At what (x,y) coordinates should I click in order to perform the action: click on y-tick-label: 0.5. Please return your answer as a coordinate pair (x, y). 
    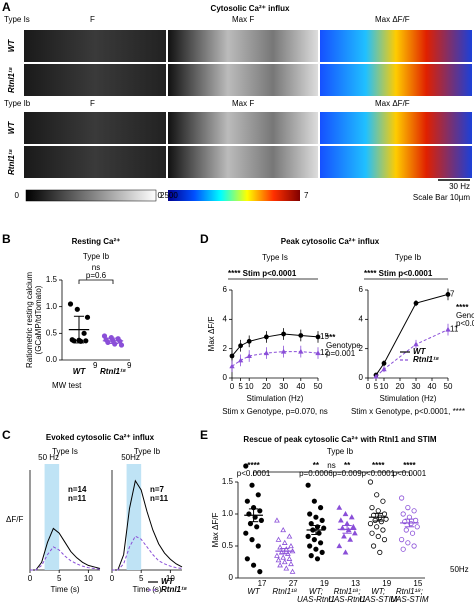
    Looking at the image, I should click on (52, 332).